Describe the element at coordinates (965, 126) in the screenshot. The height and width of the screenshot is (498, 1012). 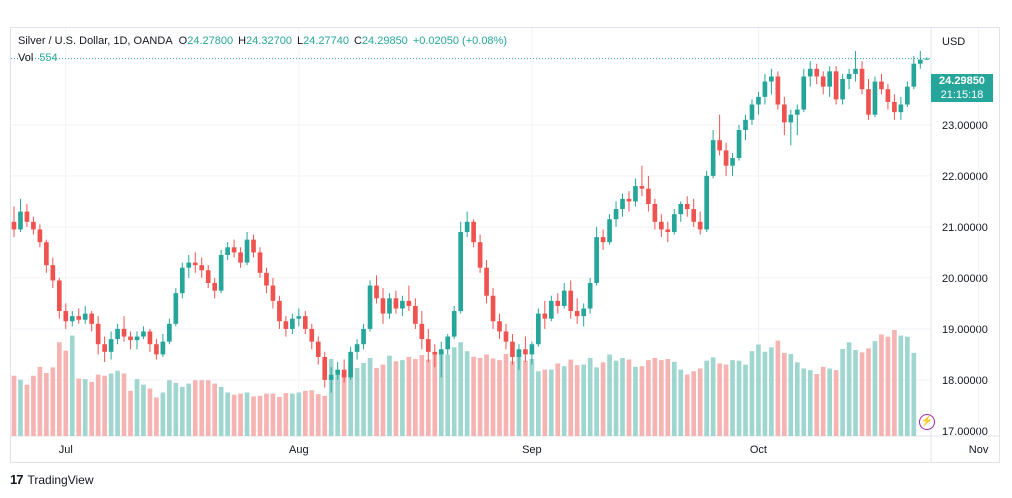
I see `y-tick-label: 23.00000` at that location.